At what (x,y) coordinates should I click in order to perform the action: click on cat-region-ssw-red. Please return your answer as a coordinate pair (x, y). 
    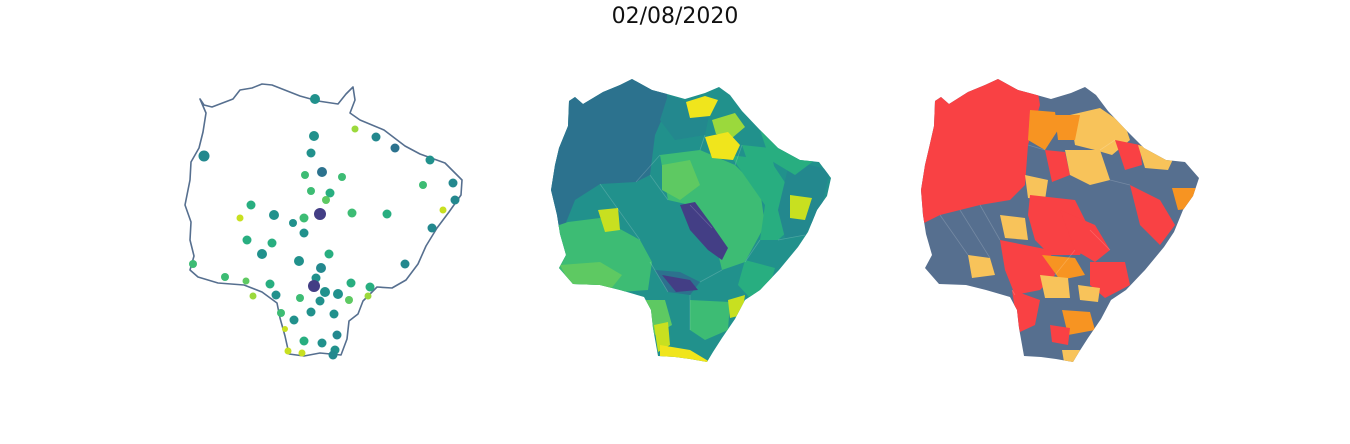
    Looking at the image, I should click on (1026, 311).